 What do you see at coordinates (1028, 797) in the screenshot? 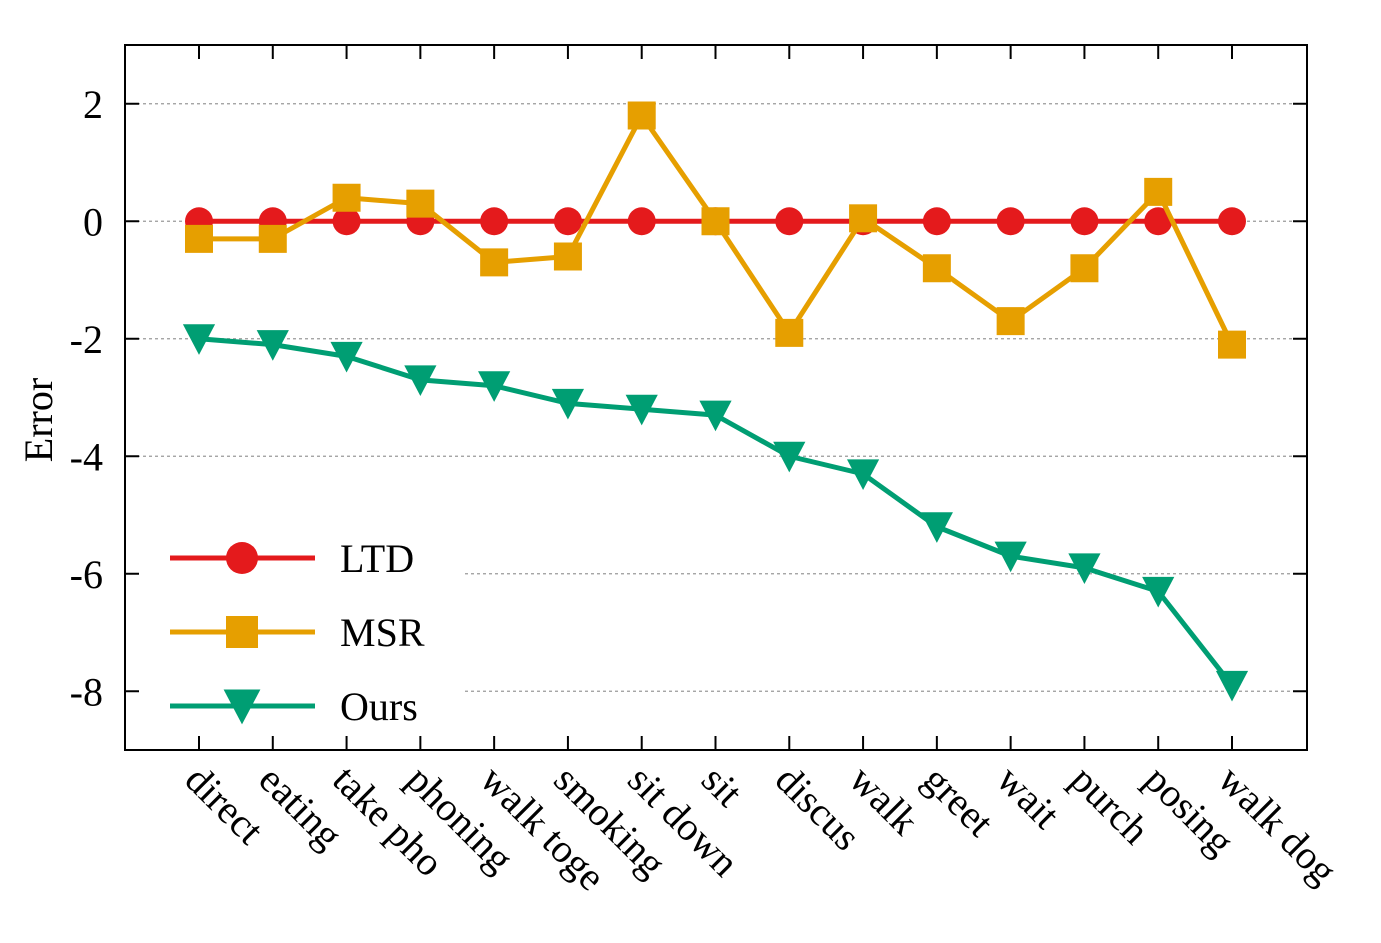
I see `x-tick-label: wait` at bounding box center [1028, 797].